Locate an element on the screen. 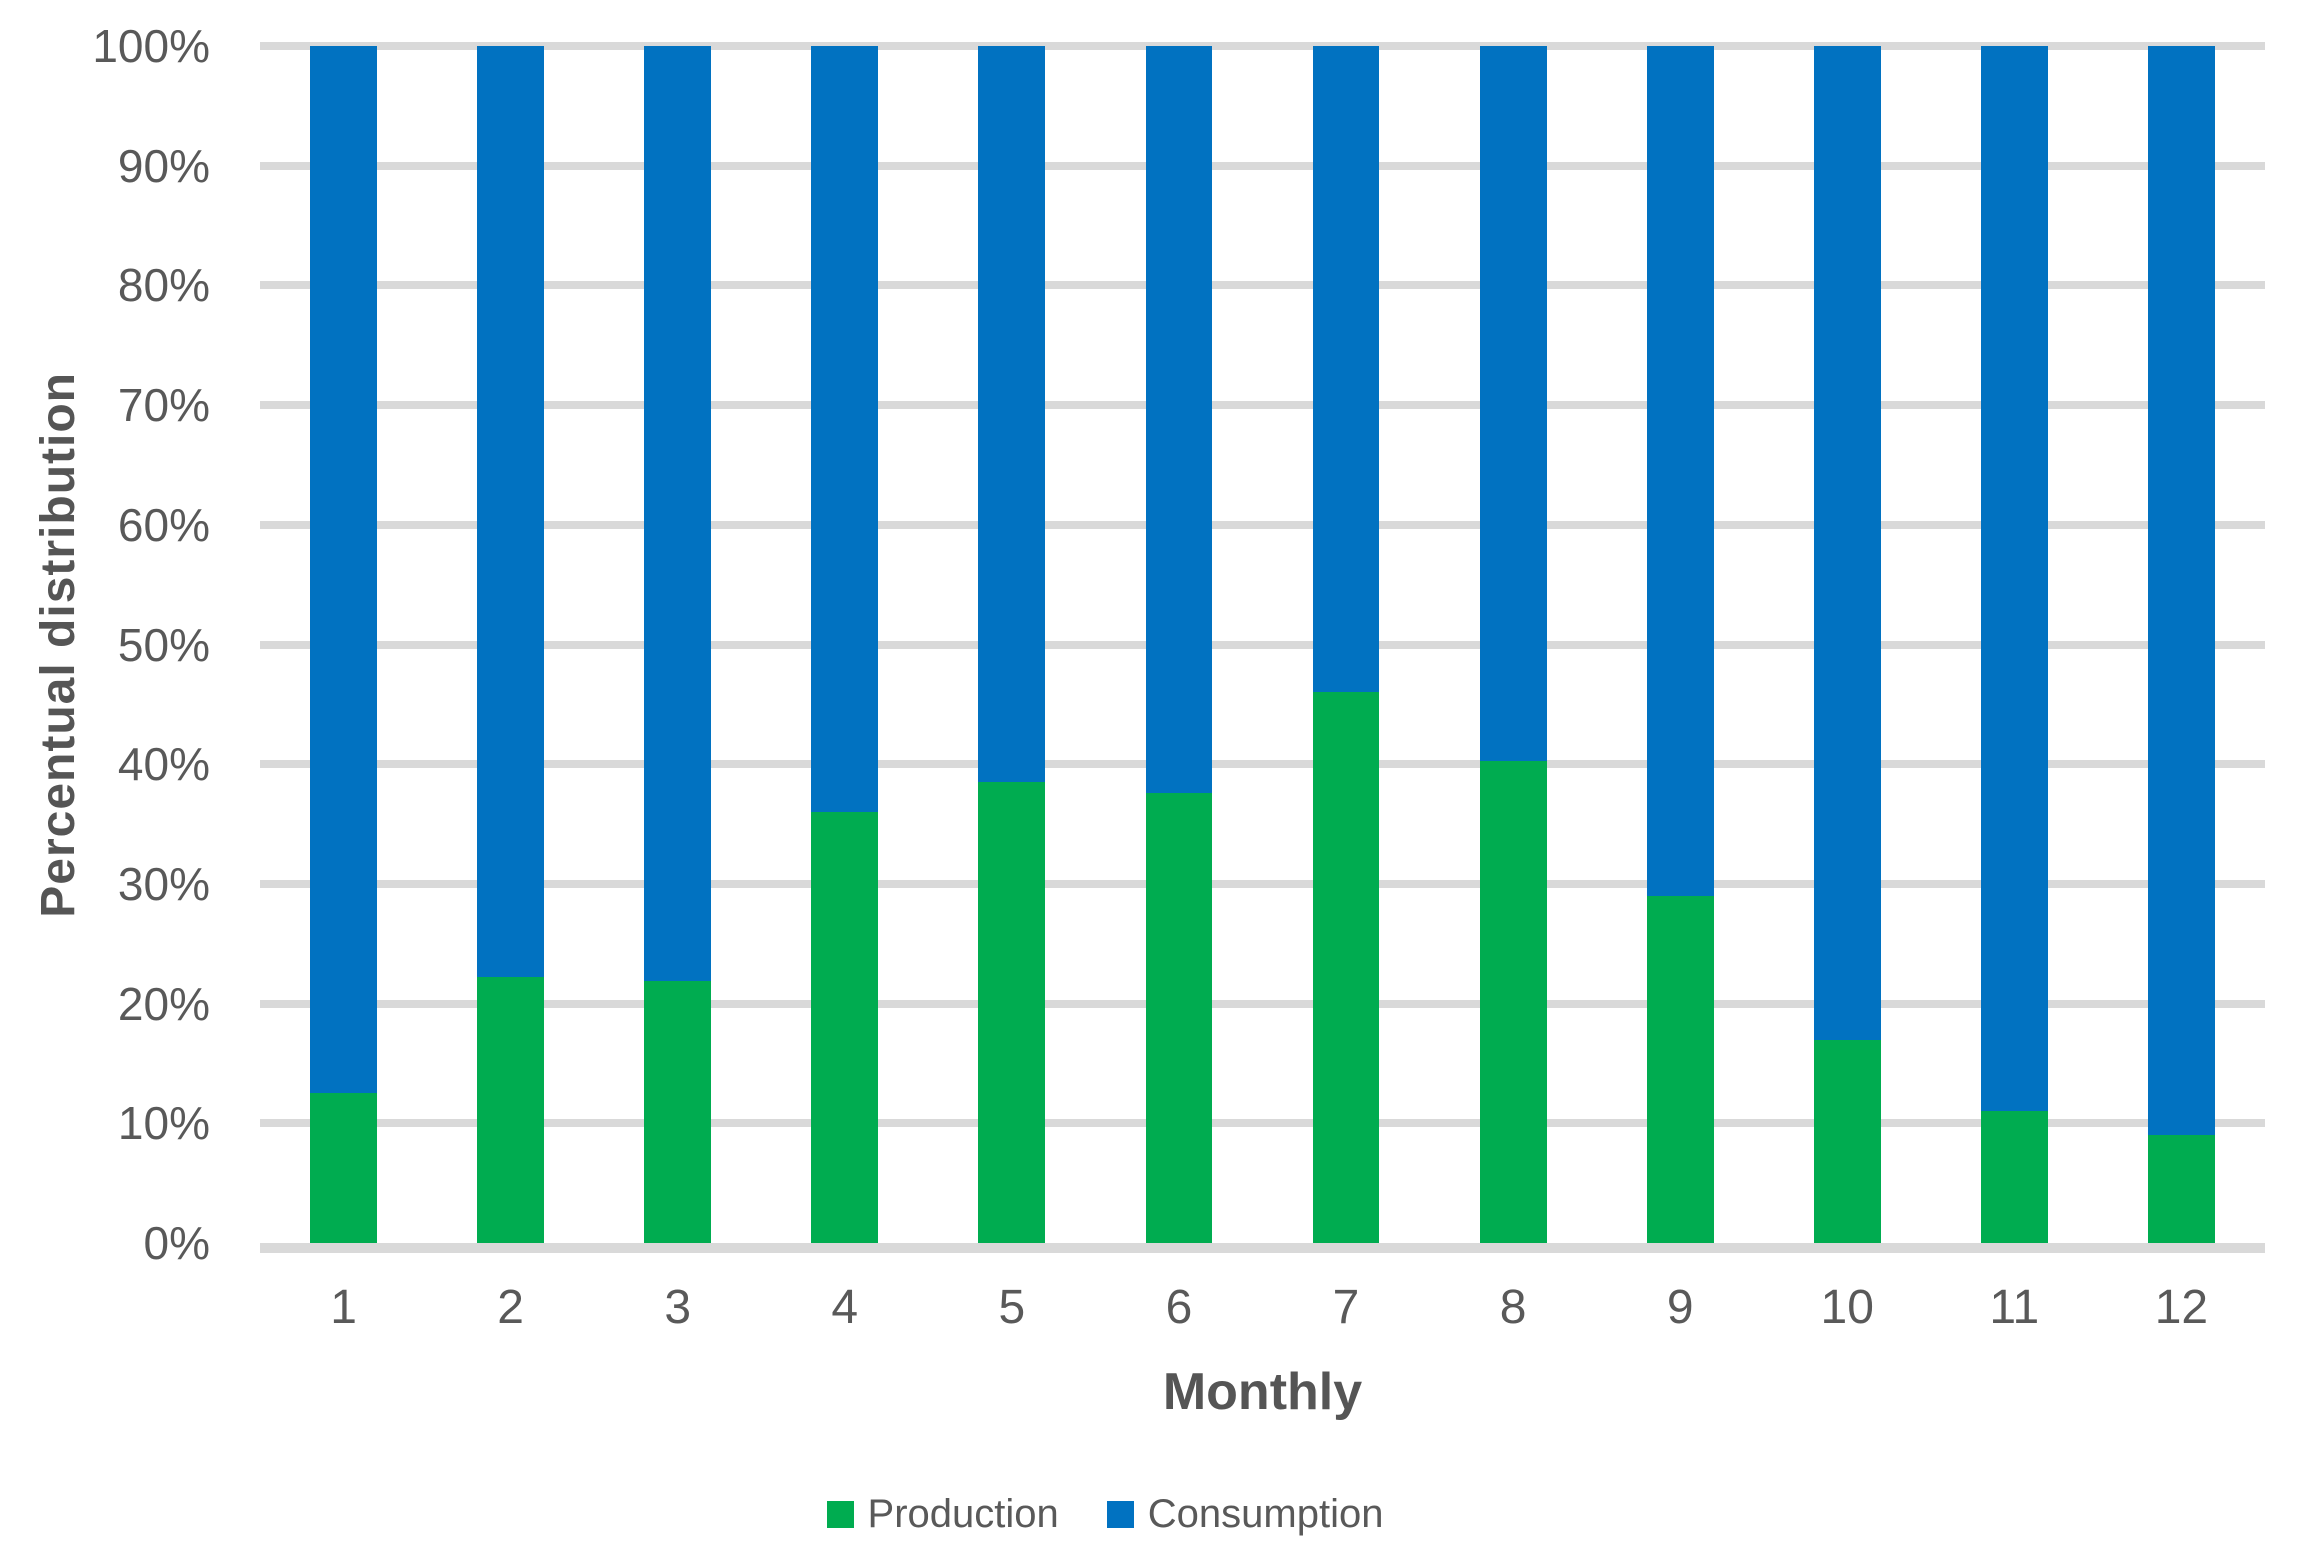  bar-12-production-segment is located at coordinates (2181, 1189).